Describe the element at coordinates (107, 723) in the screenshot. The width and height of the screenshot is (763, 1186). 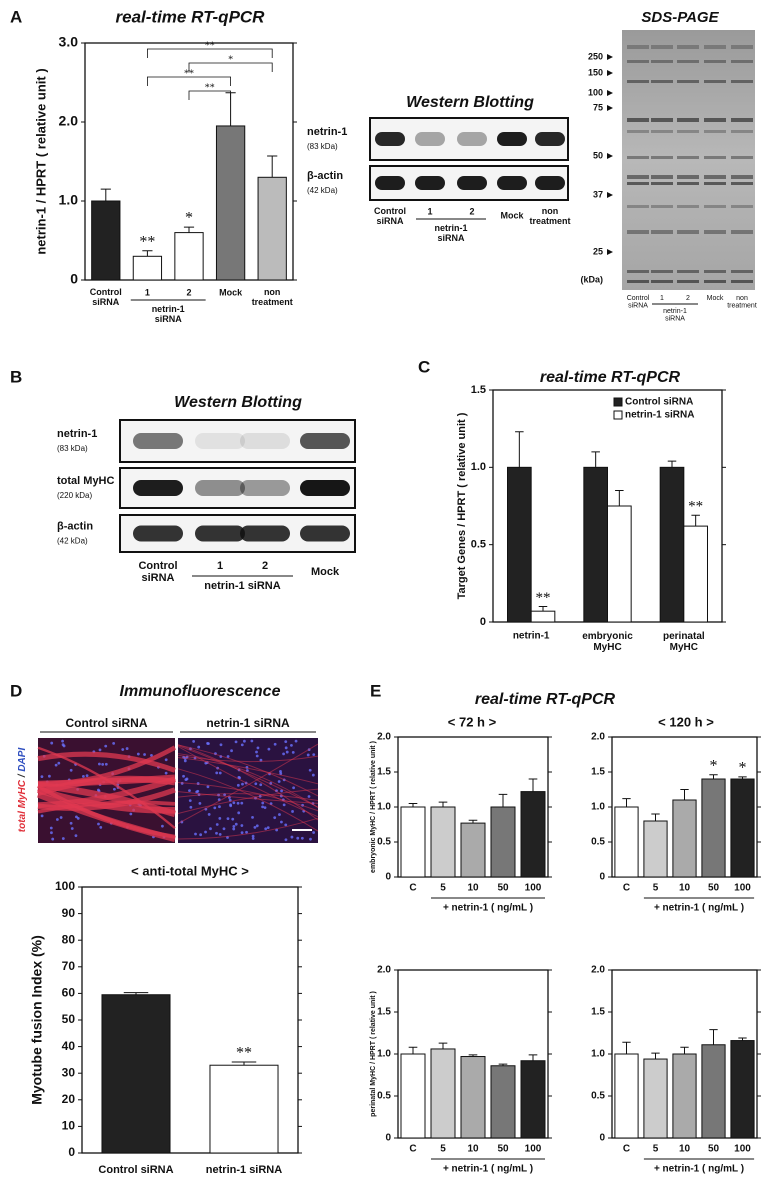
I see `image-label: Control siRNA` at that location.